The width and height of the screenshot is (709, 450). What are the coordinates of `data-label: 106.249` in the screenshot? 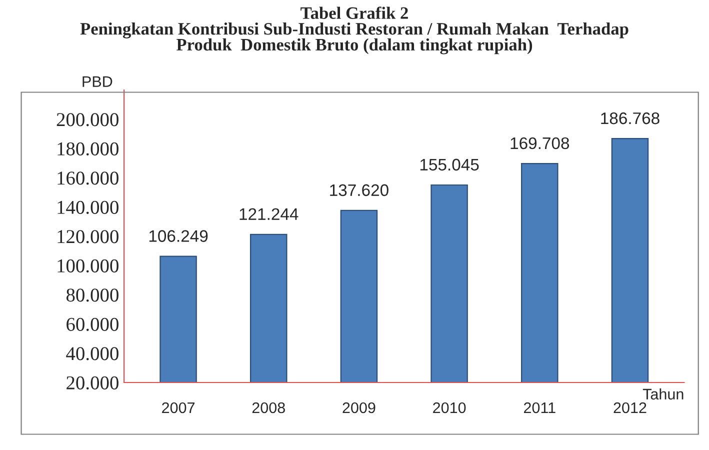 It's located at (178, 236).